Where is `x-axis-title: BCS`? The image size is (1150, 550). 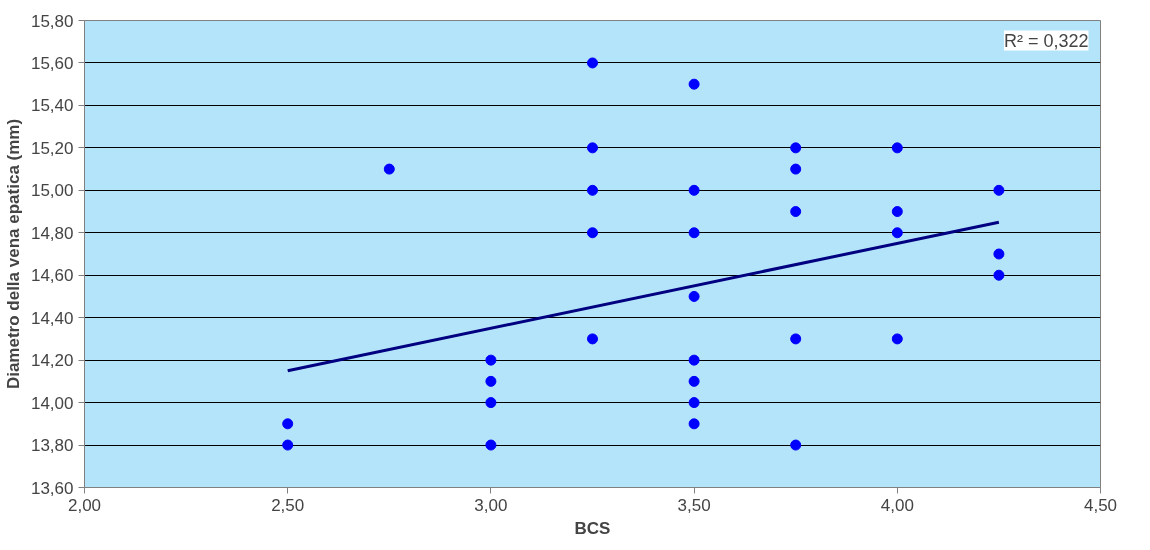 x-axis-title: BCS is located at coordinates (592, 528).